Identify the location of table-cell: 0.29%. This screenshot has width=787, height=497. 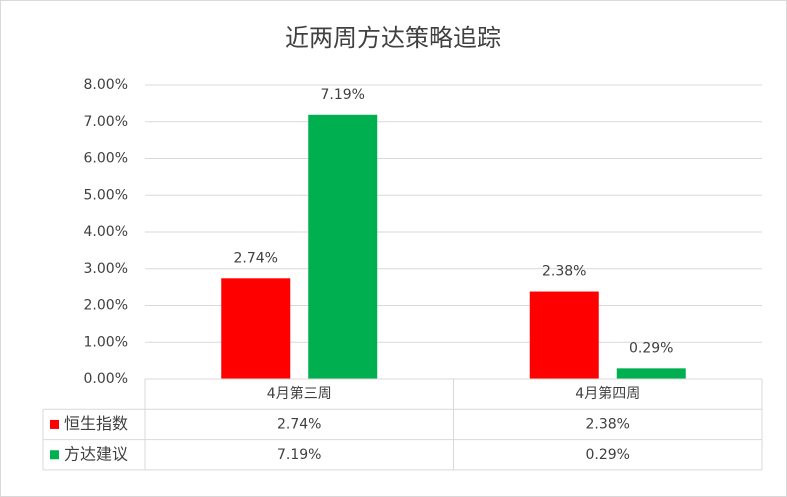
(608, 455).